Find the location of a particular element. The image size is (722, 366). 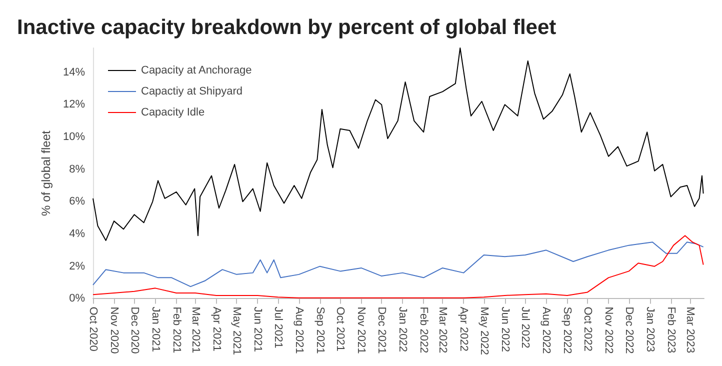

y-tick-label: 4% is located at coordinates (77, 234).